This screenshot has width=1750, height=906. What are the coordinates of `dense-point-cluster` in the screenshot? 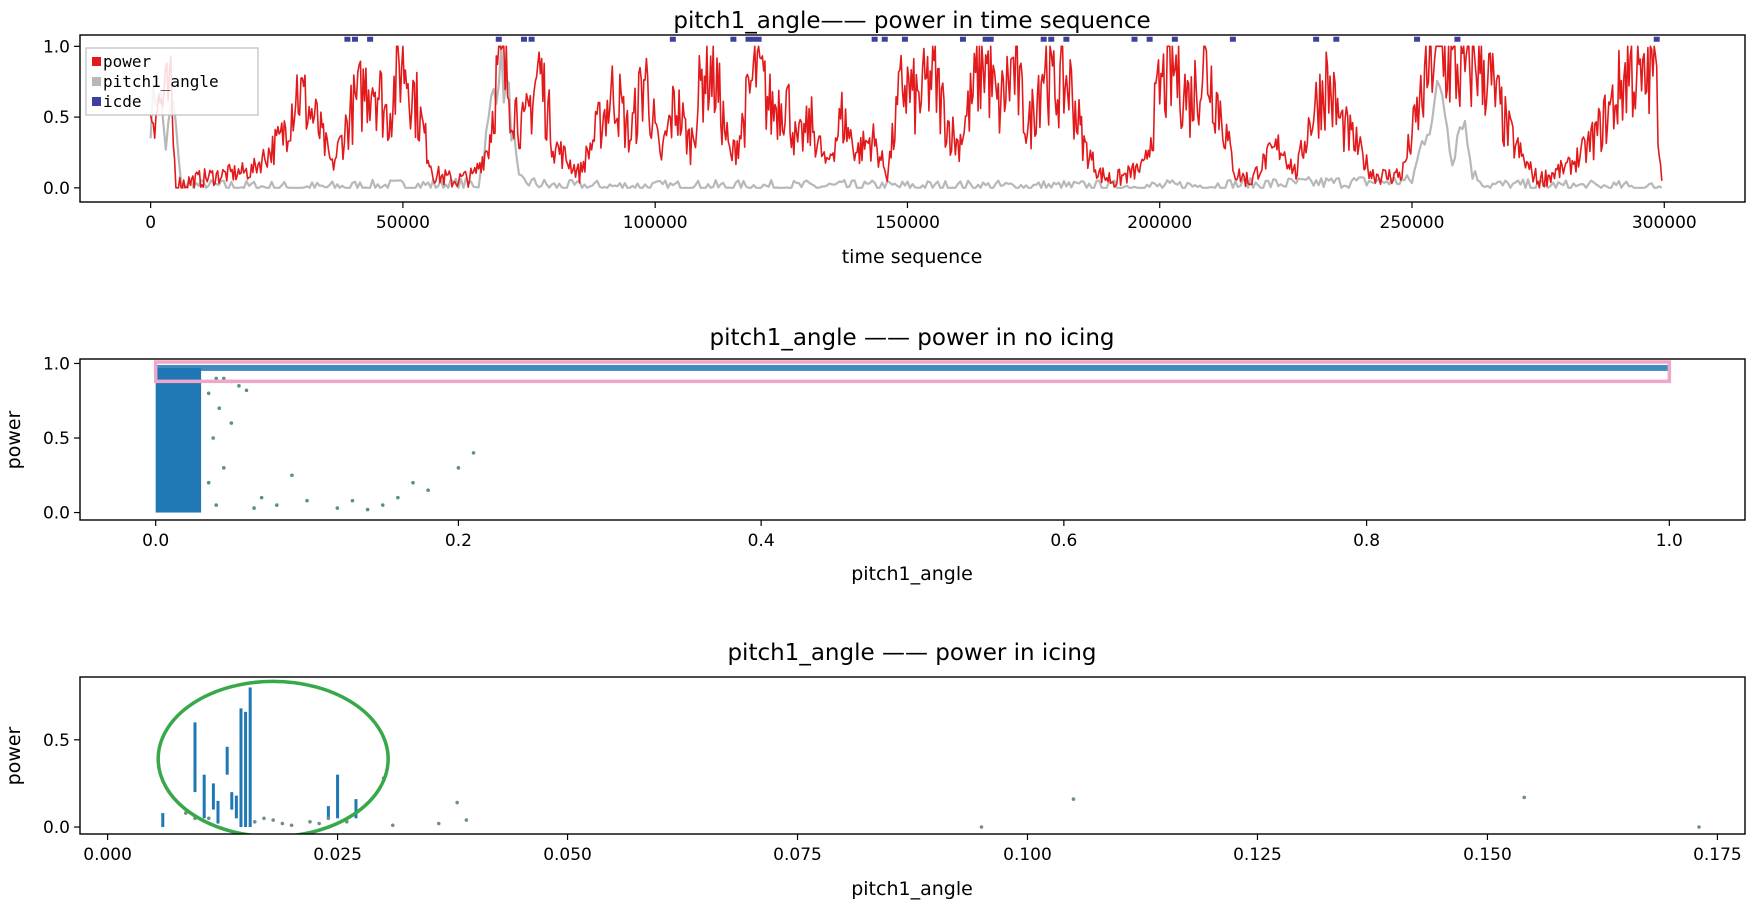 It's located at (178, 440).